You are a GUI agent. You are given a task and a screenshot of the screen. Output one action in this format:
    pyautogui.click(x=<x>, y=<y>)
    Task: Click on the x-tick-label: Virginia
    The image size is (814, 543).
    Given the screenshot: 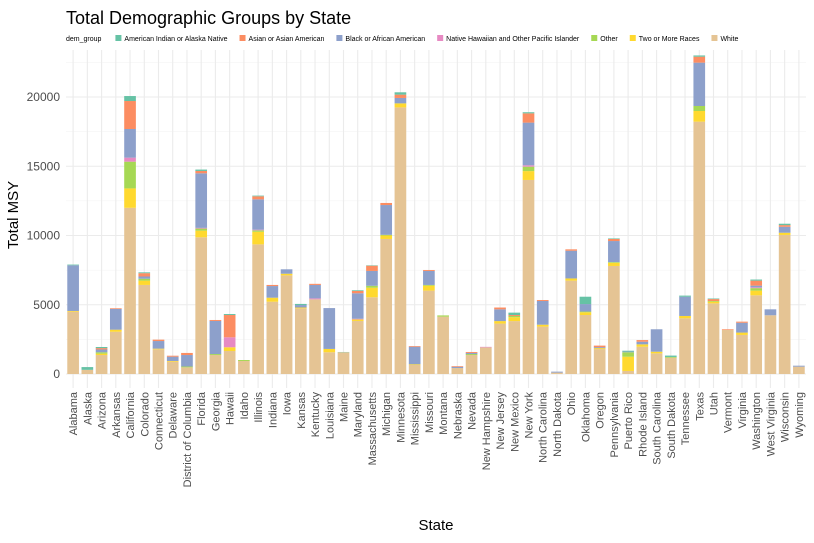 What is the action you would take?
    pyautogui.click(x=743, y=409)
    